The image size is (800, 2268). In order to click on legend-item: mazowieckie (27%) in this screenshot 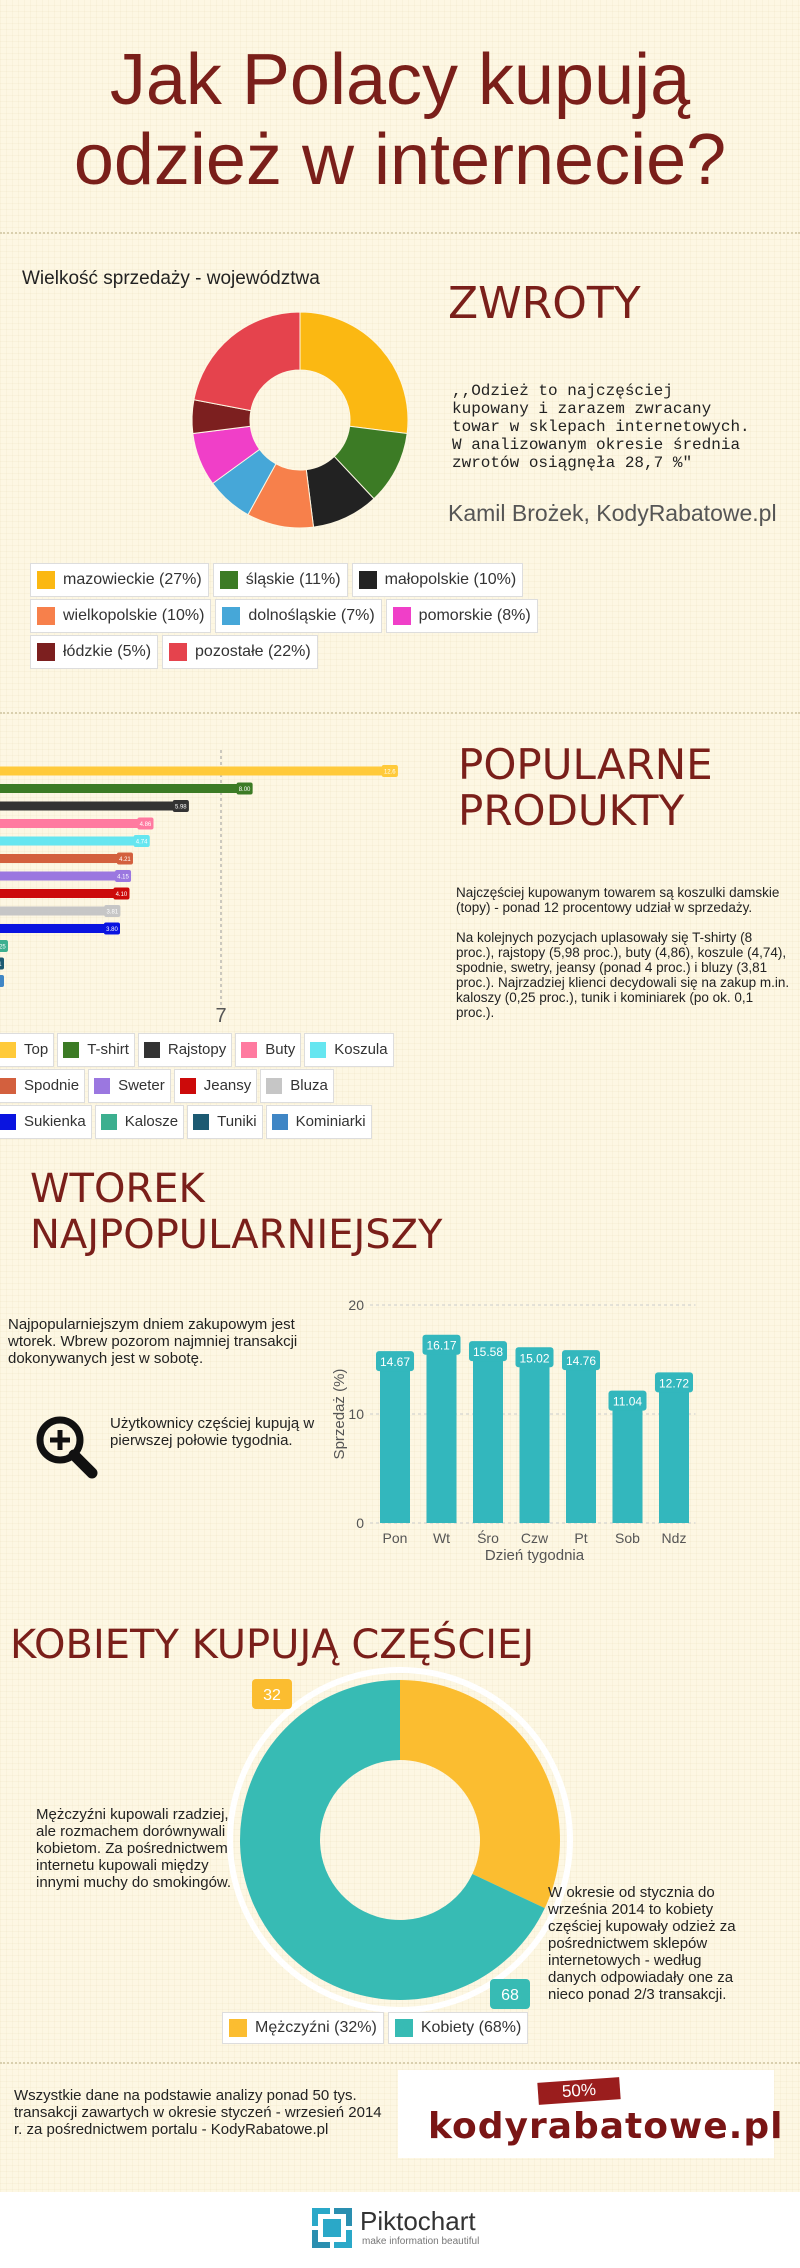, I will do `click(119, 580)`.